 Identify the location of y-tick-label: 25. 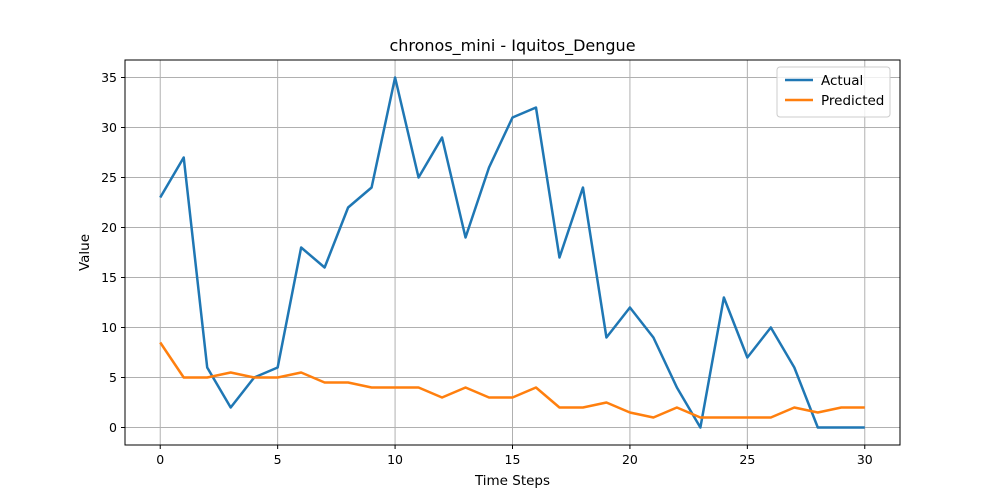
(109, 177).